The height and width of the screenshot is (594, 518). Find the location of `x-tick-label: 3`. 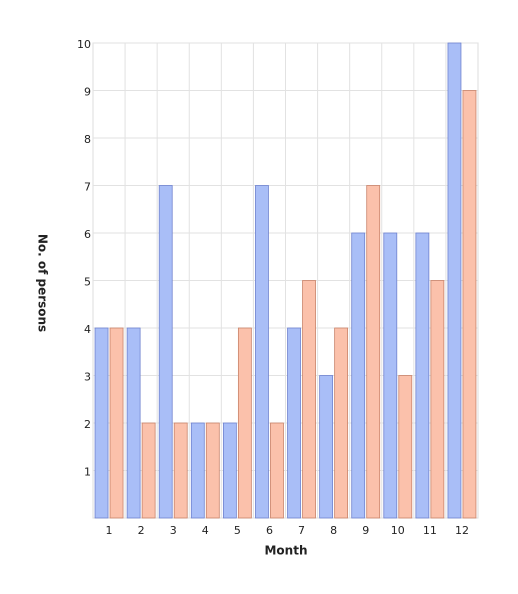

x-tick-label: 3 is located at coordinates (173, 530).